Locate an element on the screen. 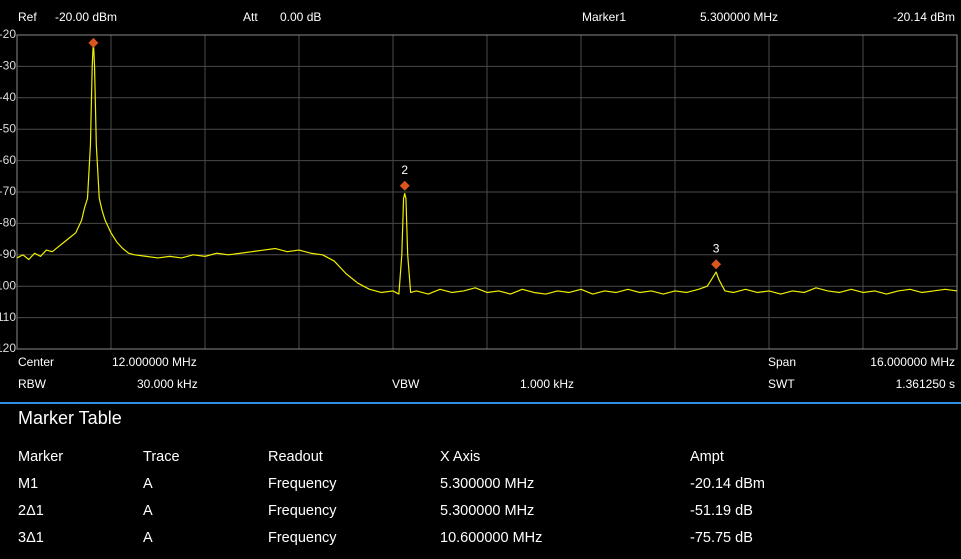 The width and height of the screenshot is (961, 559). span-value: 16.000000 MHz is located at coordinates (912, 362).